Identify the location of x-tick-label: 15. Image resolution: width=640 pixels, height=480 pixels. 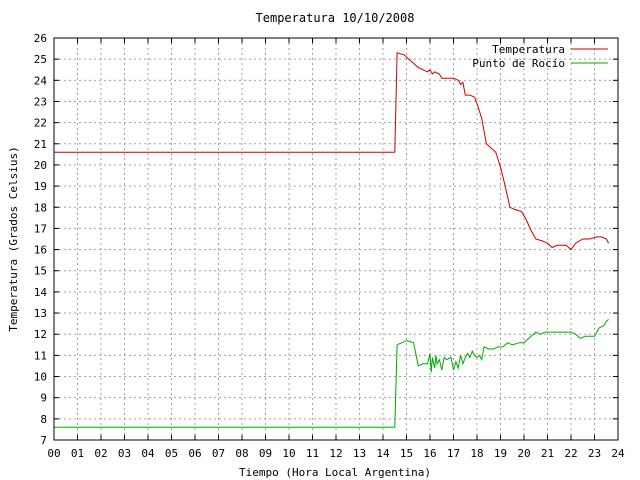
(406, 453).